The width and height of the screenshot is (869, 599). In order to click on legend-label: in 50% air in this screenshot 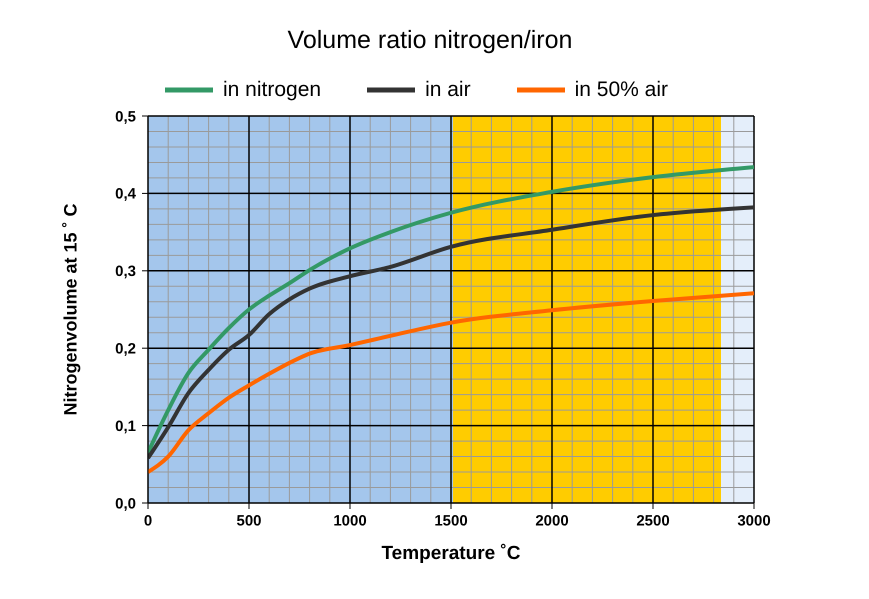, I will do `click(621, 90)`.